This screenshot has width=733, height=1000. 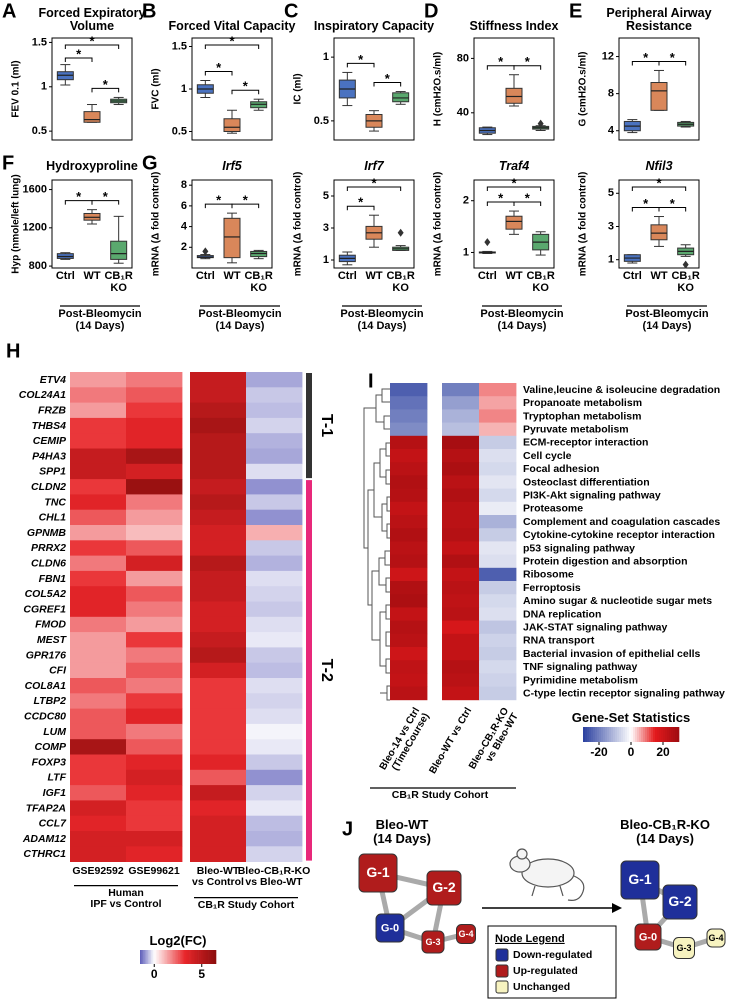 What do you see at coordinates (665, 832) in the screenshot?
I see `network-title: Bleo-CB₁R-KO (14 Days)` at bounding box center [665, 832].